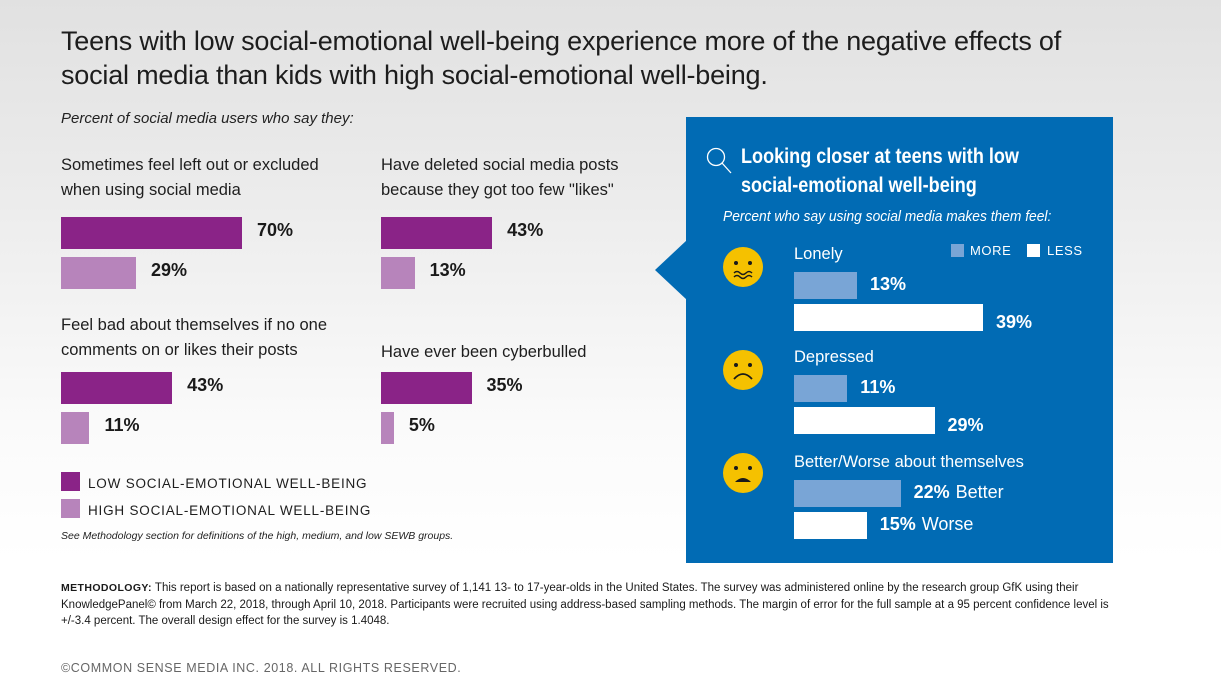 This screenshot has width=1221, height=690. What do you see at coordinates (991, 250) in the screenshot?
I see `legend-label-more: MORE` at bounding box center [991, 250].